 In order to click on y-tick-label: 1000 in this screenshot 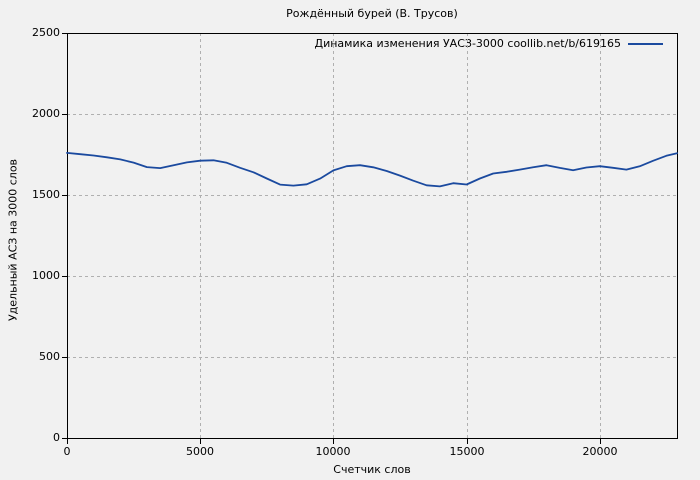, I will do `click(46, 275)`.